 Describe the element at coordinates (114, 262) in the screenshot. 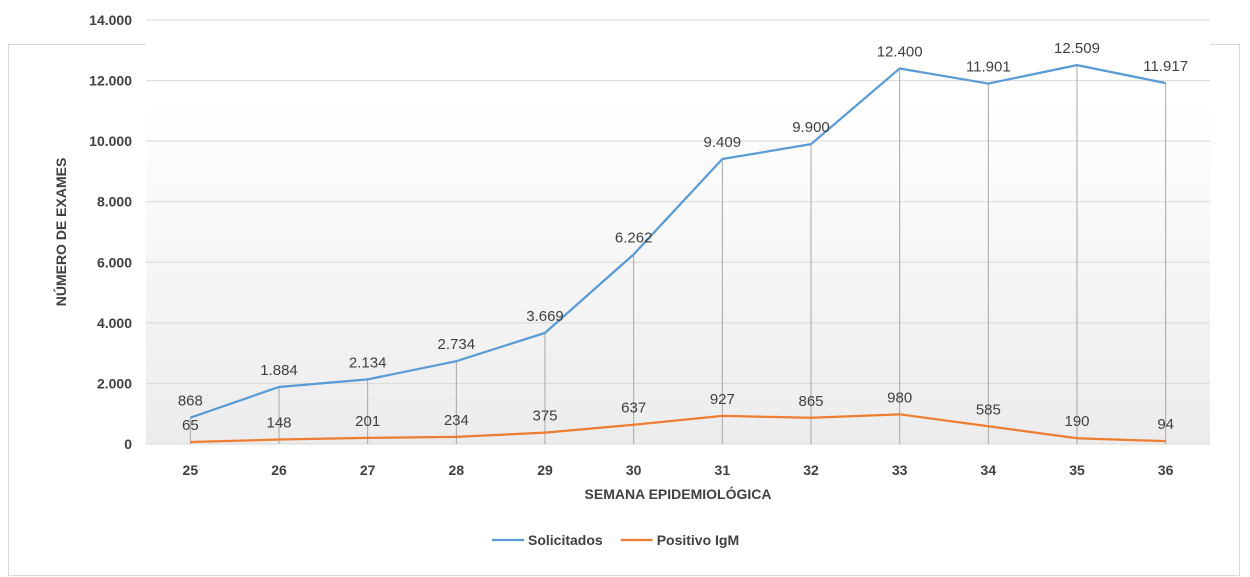

I see `y-tick-label: 6.000` at that location.